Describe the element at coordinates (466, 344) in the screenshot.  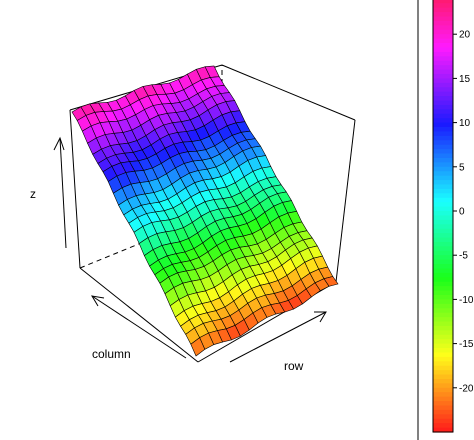
I see `colorbar-tick-label: -15` at that location.